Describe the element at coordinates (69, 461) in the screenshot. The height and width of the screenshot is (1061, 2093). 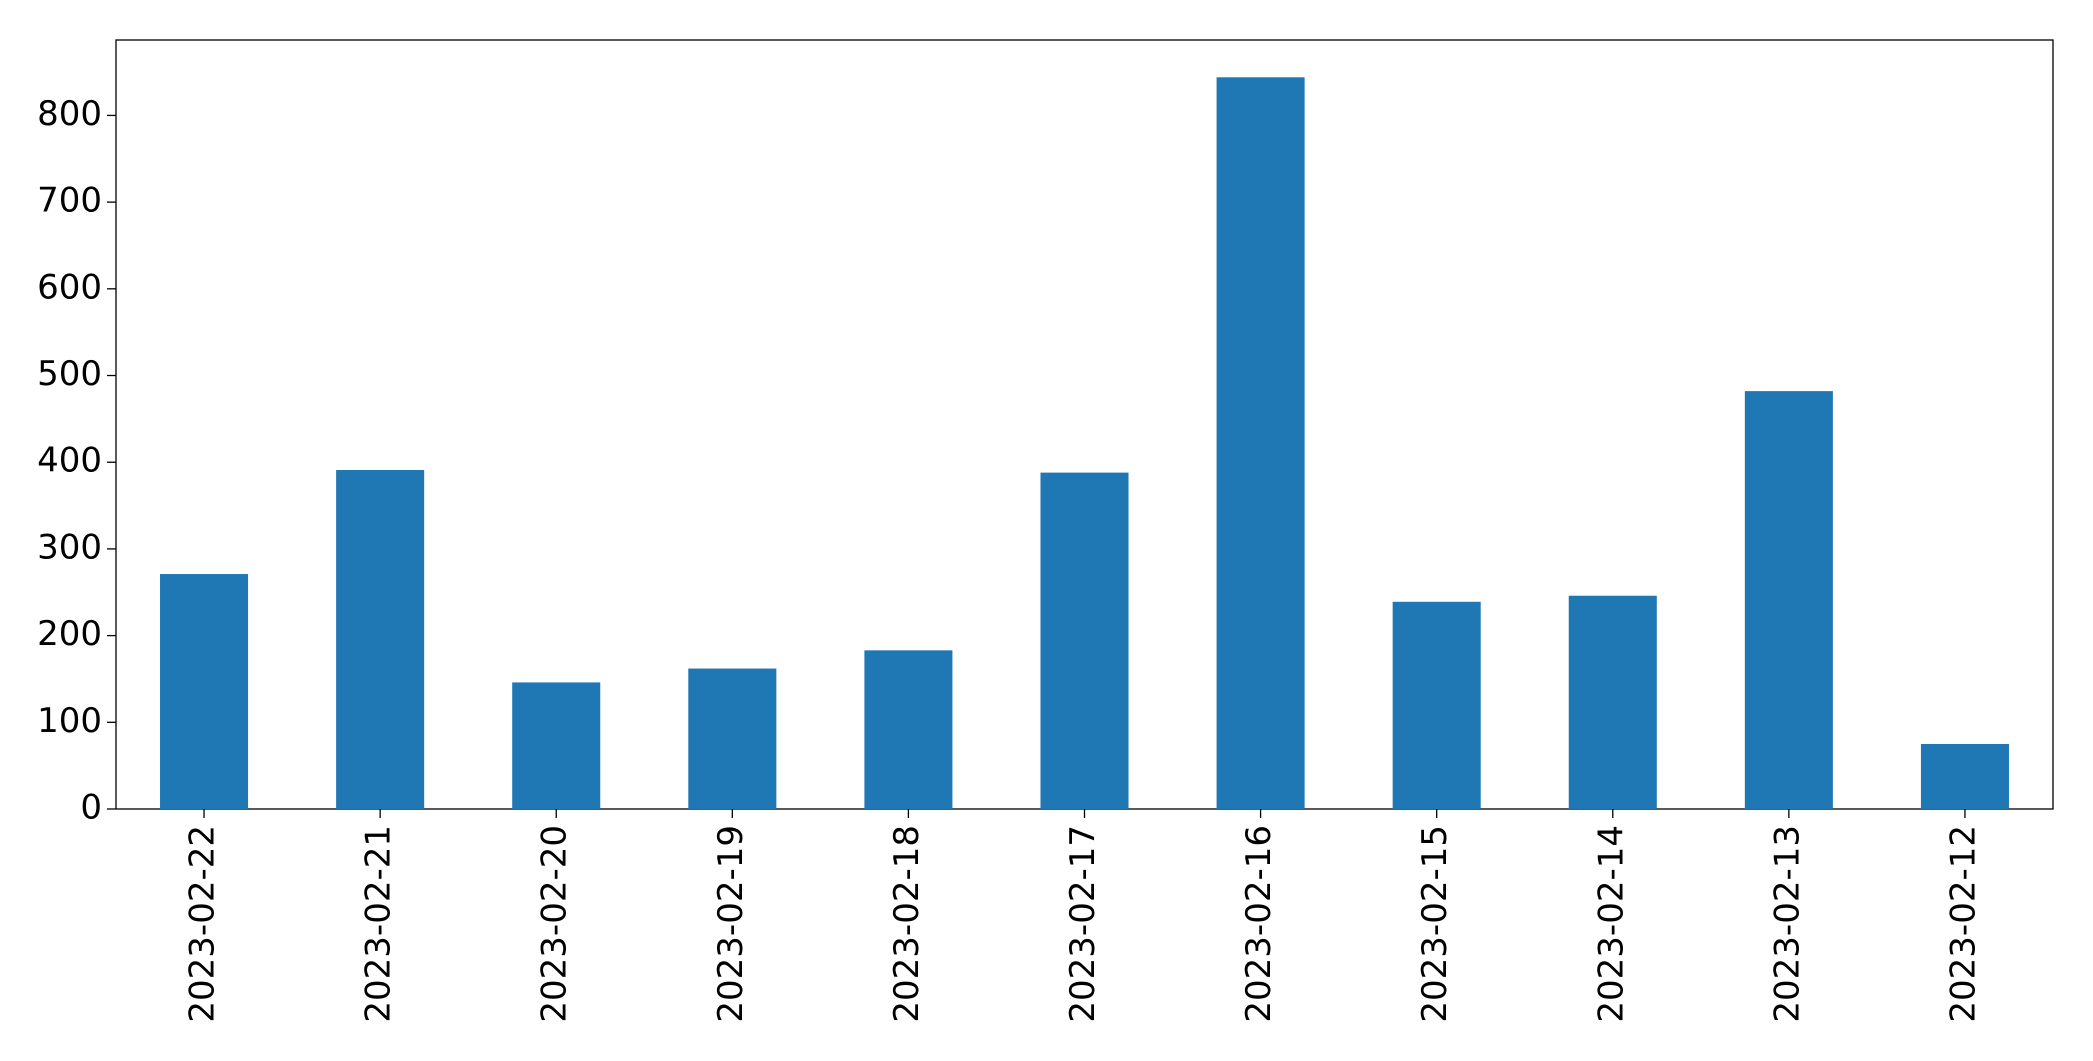
I see `y-tick-label: 400` at that location.